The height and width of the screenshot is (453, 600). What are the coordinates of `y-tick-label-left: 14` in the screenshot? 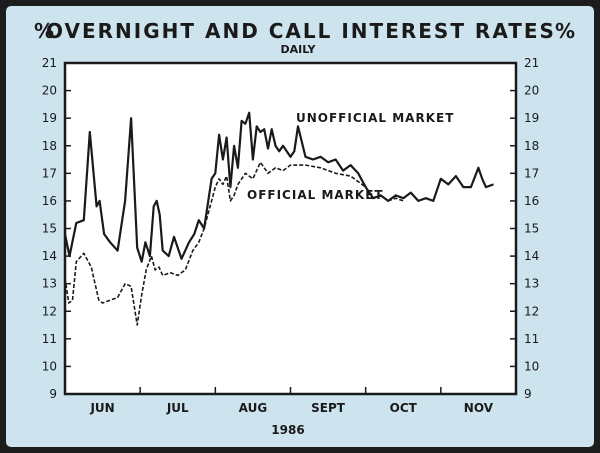 It's located at (49, 256).